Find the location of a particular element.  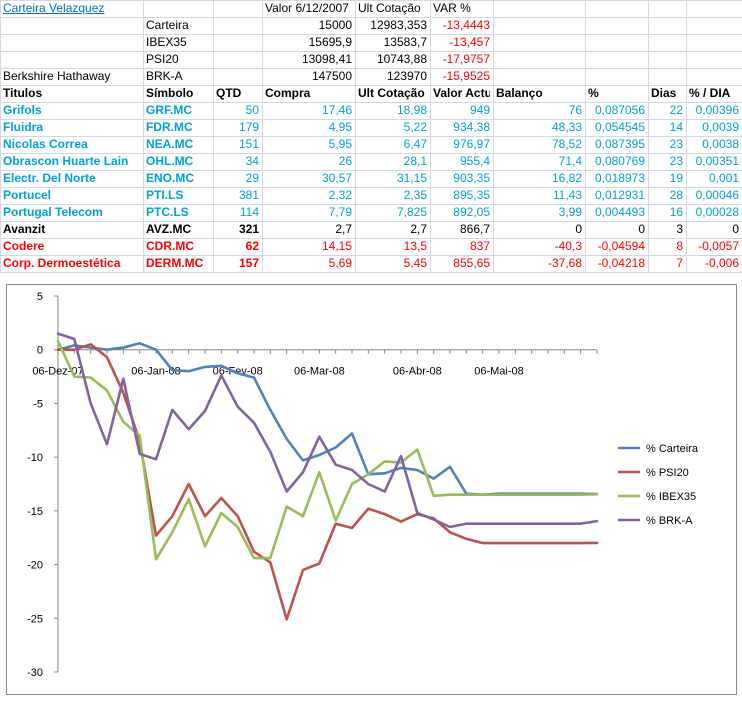

table-cell: 3 is located at coordinates (679, 229).